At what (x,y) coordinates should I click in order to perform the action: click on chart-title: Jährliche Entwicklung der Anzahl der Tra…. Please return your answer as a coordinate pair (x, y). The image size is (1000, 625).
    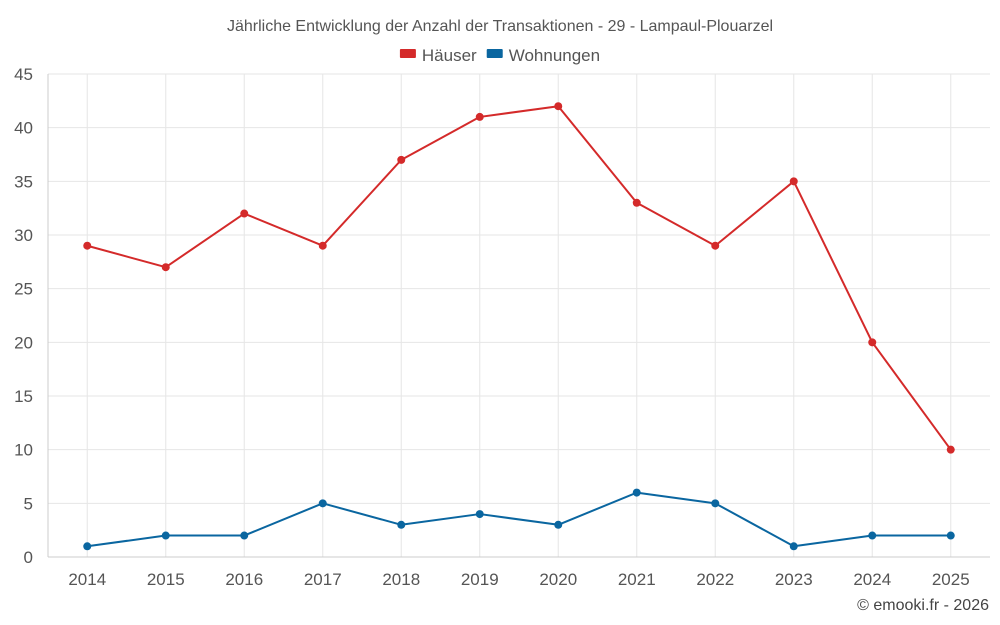
    Looking at the image, I should click on (500, 26).